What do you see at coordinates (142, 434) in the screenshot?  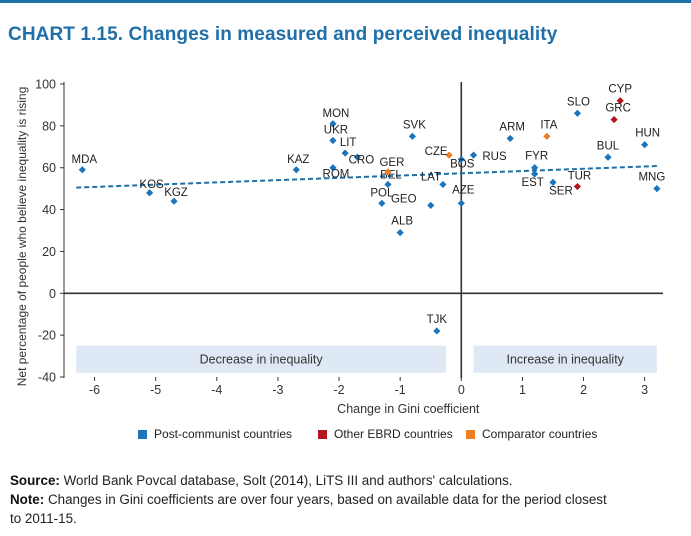 I see `legend-swatch-post-communist` at bounding box center [142, 434].